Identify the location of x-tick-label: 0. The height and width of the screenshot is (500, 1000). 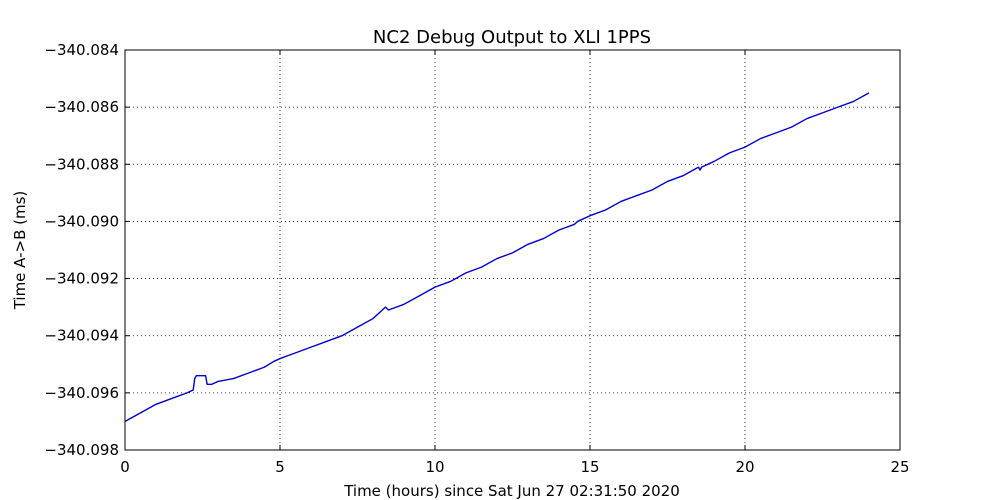
(125, 467).